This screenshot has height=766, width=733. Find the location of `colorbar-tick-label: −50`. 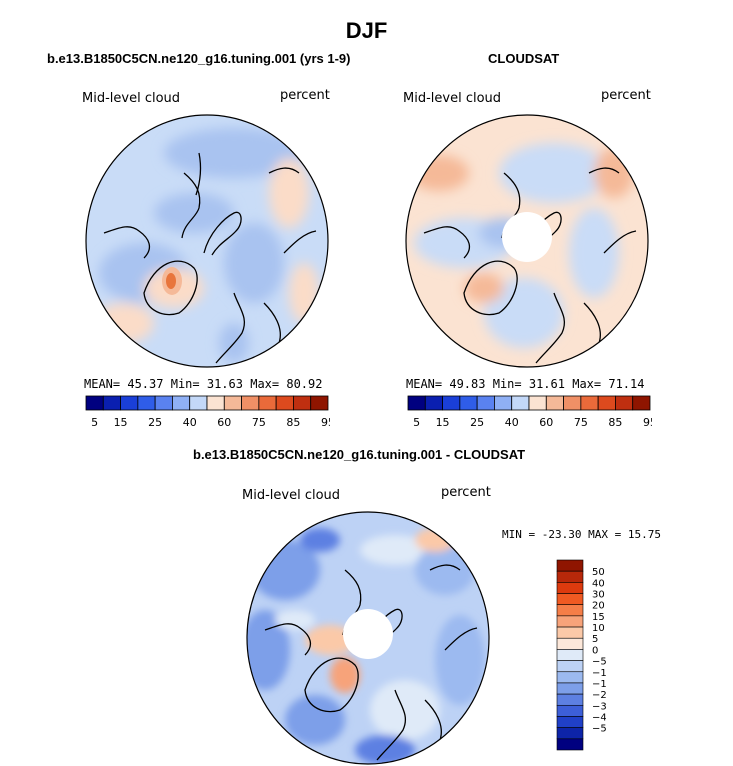

colorbar-tick-label: −50 is located at coordinates (599, 729).